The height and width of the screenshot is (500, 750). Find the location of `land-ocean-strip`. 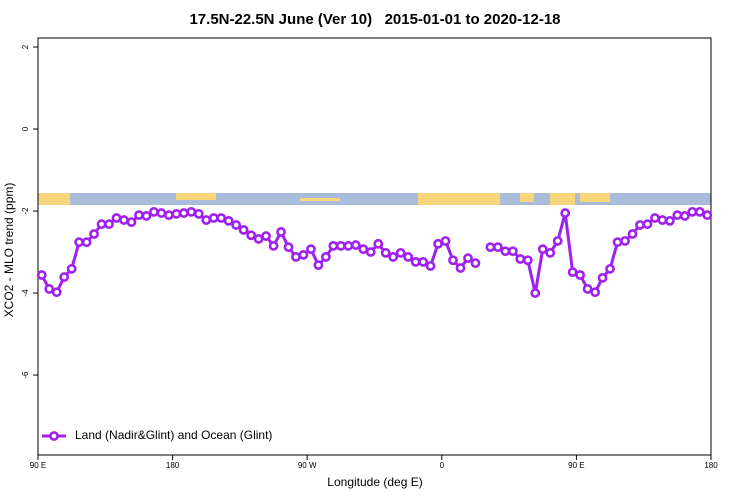

land-ocean-strip is located at coordinates (374, 199).